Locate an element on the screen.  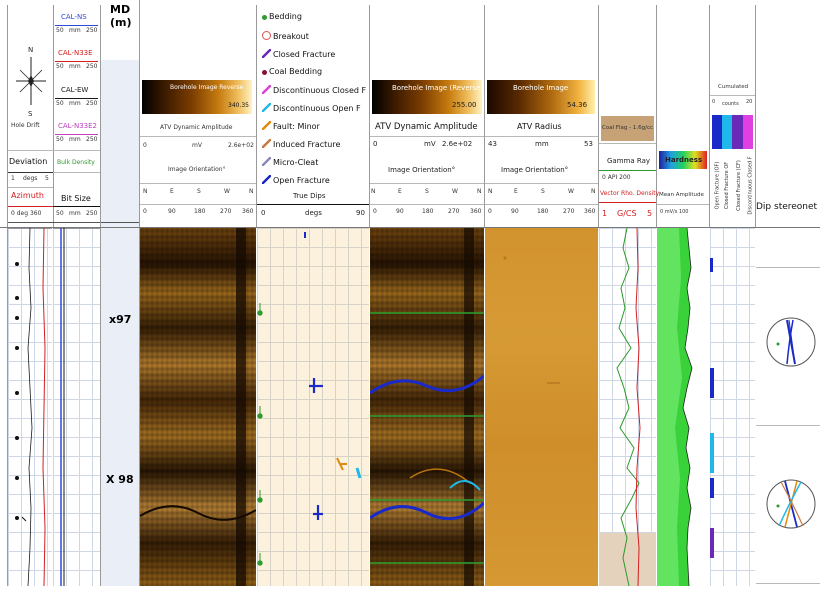
atv-small-tick-e: E is located at coordinates (172, 191).